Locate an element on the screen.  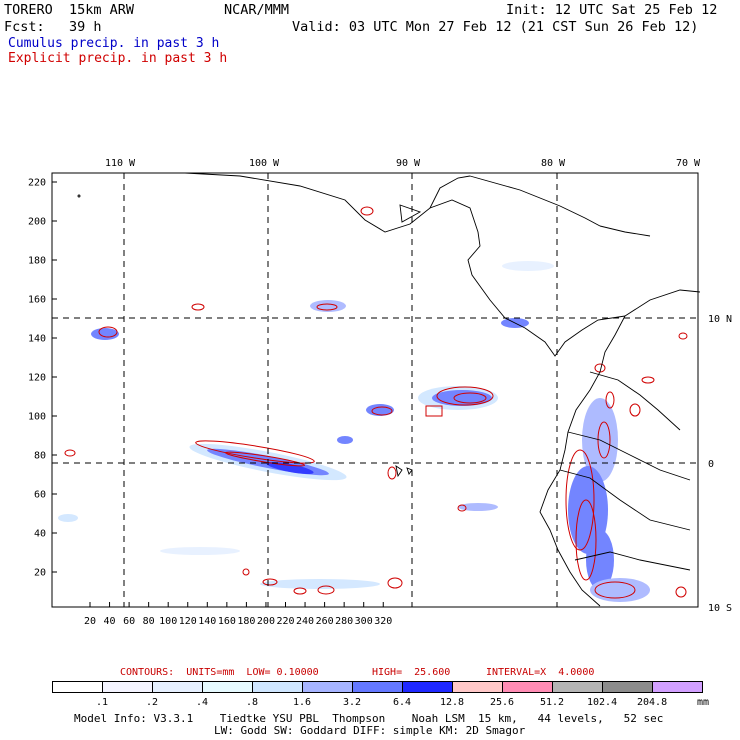
contour-high: HIGH= 25.600 is located at coordinates (411, 672).